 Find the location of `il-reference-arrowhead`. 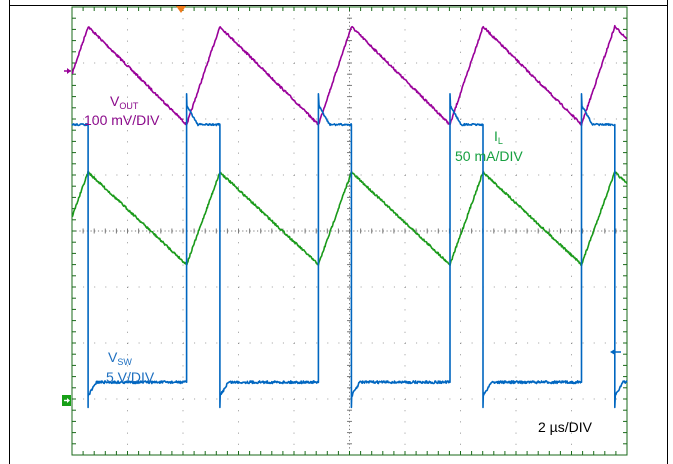

il-reference-arrowhead is located at coordinates (612, 352).